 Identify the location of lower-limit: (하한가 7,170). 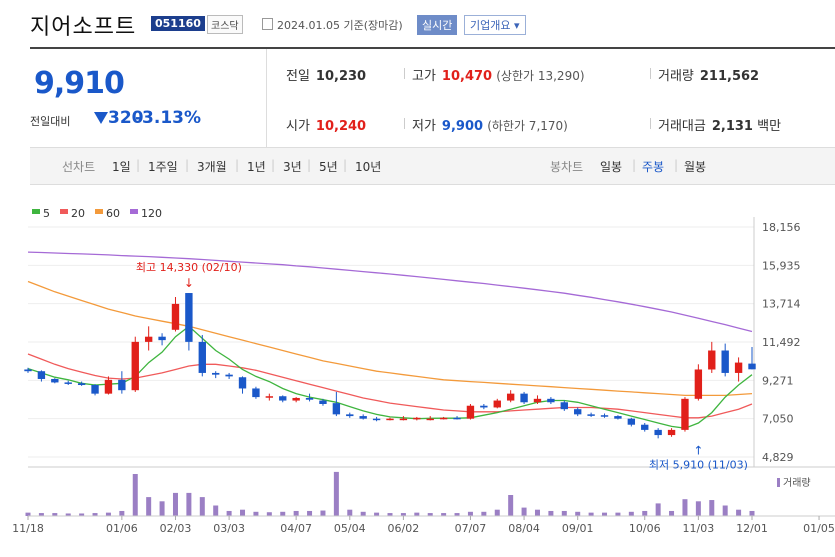
(527, 126).